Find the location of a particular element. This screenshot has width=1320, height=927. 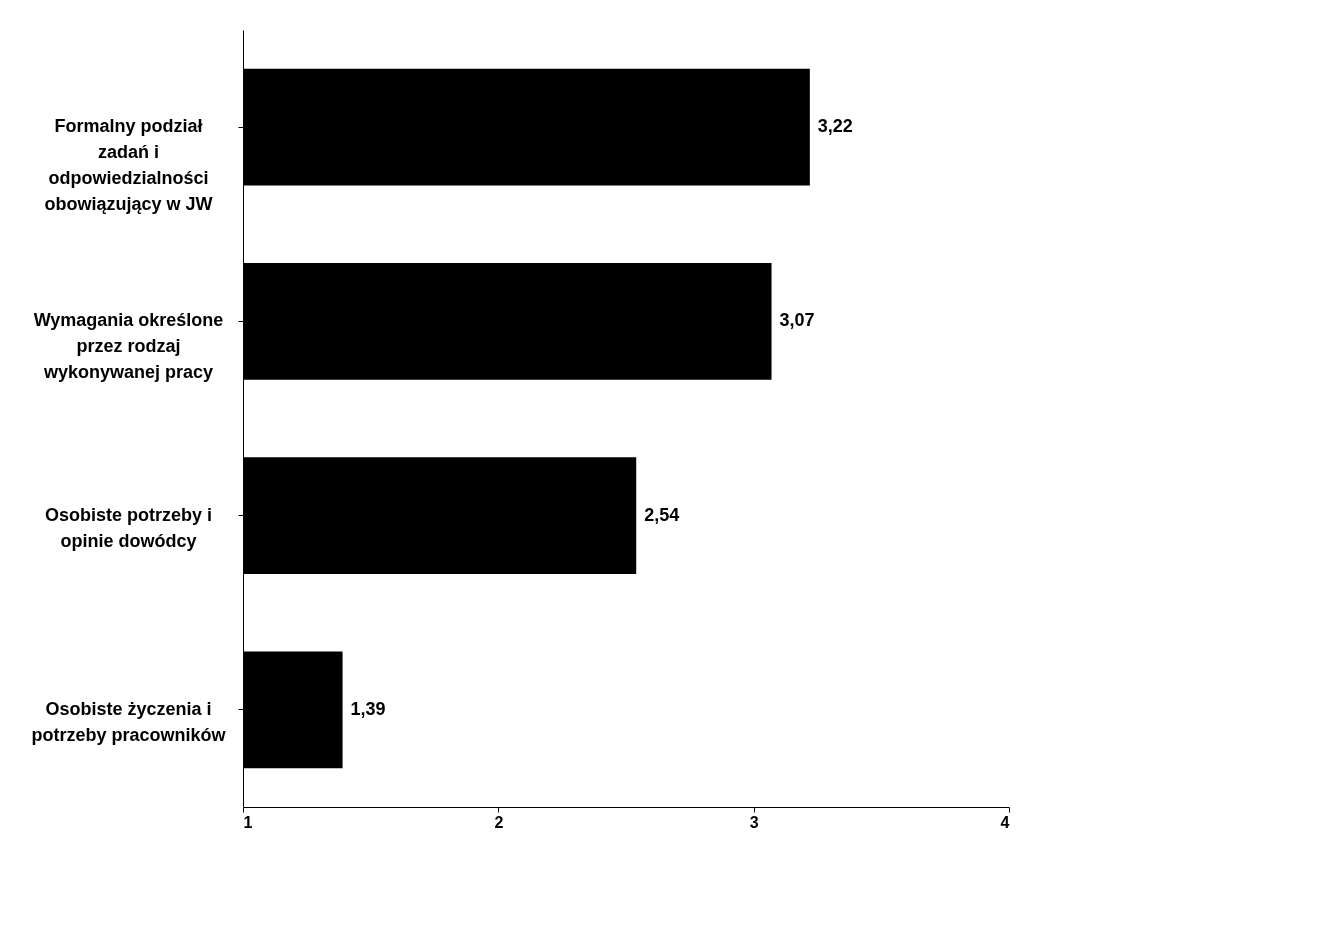

x-tick-label: 1 is located at coordinates (248, 822).